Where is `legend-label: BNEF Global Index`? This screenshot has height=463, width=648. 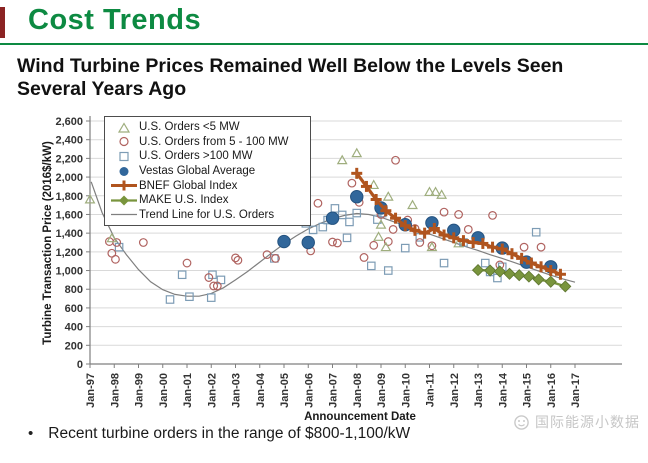
legend-label: BNEF Global Index is located at coordinates (188, 185).